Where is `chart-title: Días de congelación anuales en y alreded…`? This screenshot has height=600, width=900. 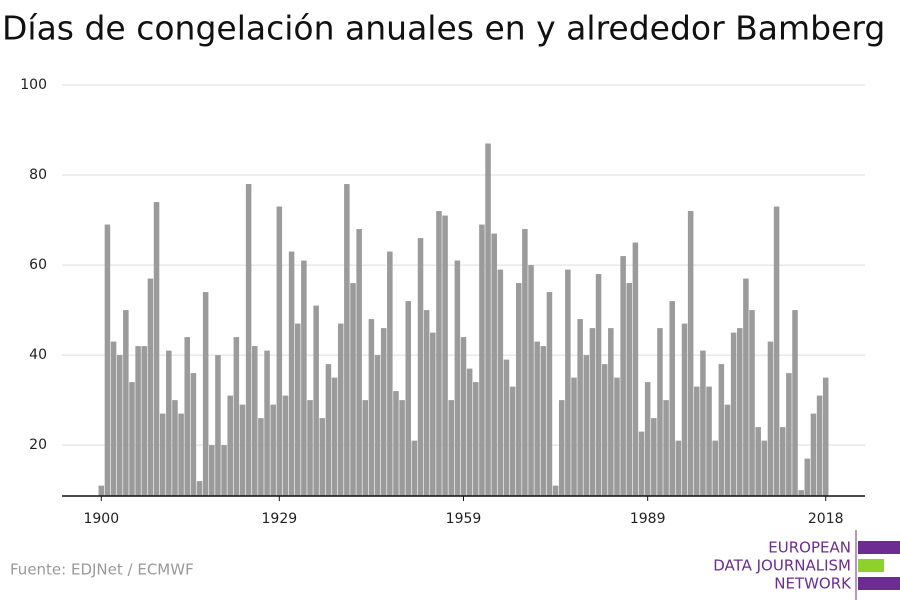 chart-title: Días de congelación anuales en y alreded… is located at coordinates (443, 28).